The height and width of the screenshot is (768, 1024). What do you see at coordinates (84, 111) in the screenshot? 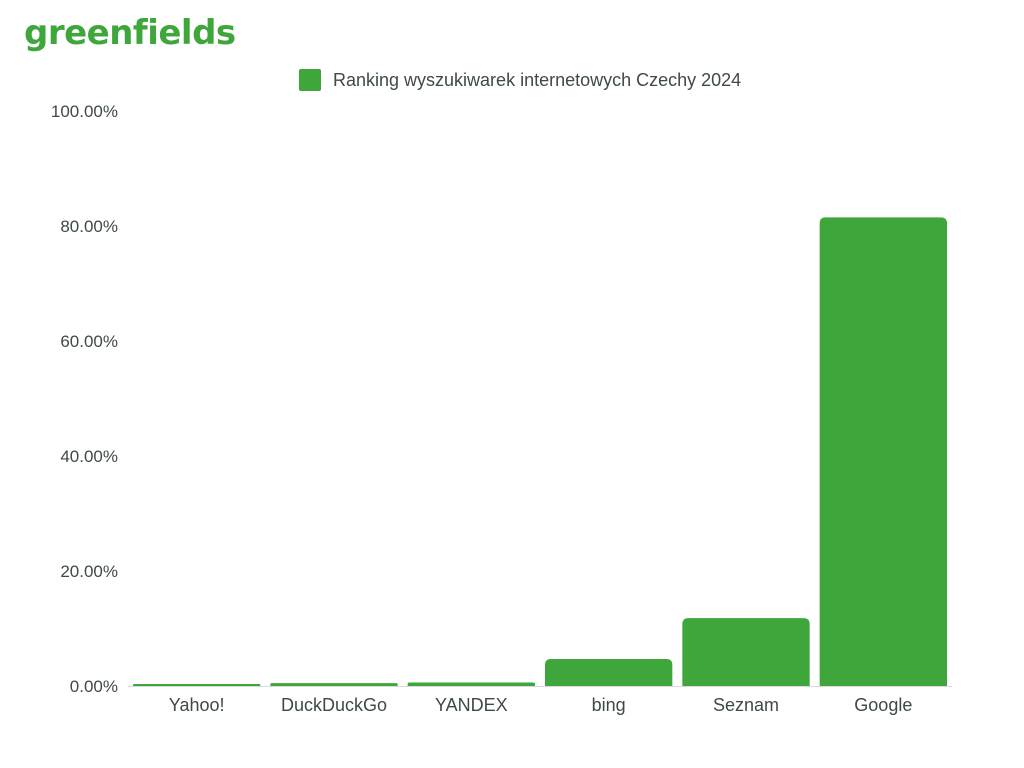
I see `y-tick-label: 100.00%` at bounding box center [84, 111].